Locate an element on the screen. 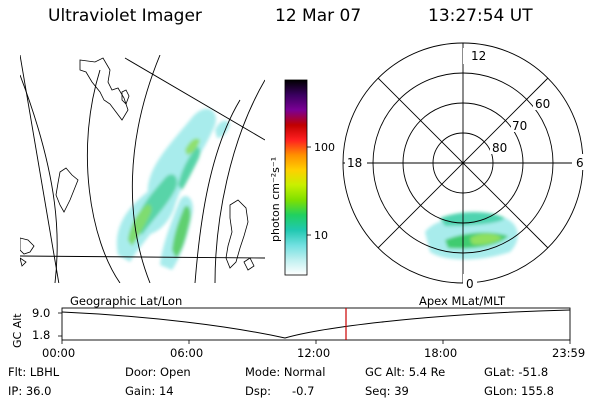 This screenshot has height=400, width=600. aurora-map-emission is located at coordinates (173, 189).